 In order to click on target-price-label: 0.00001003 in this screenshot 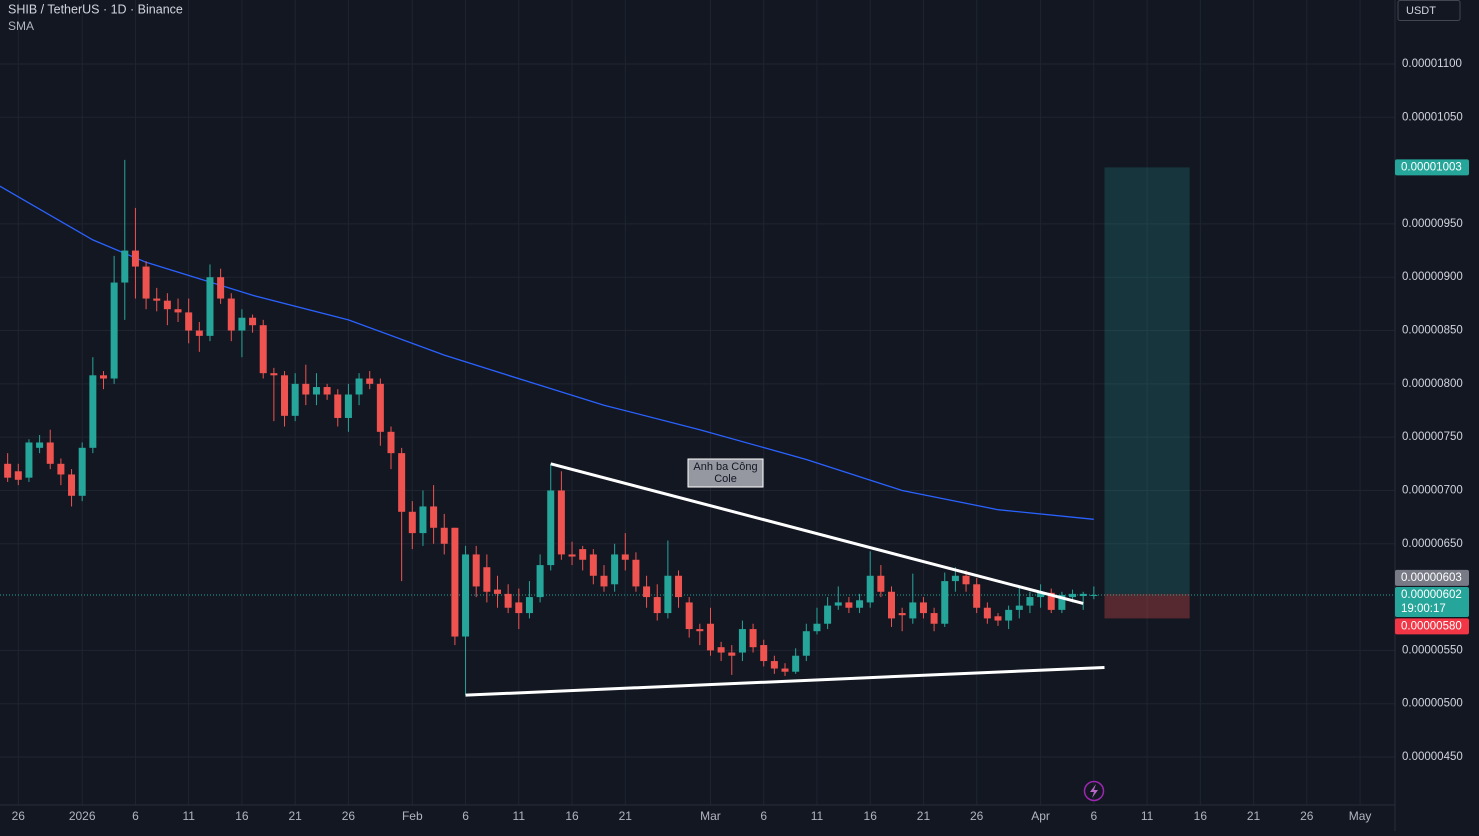, I will do `click(1431, 167)`.